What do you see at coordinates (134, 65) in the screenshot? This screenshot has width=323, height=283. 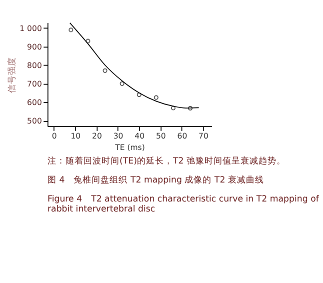 I see `line-series` at bounding box center [134, 65].